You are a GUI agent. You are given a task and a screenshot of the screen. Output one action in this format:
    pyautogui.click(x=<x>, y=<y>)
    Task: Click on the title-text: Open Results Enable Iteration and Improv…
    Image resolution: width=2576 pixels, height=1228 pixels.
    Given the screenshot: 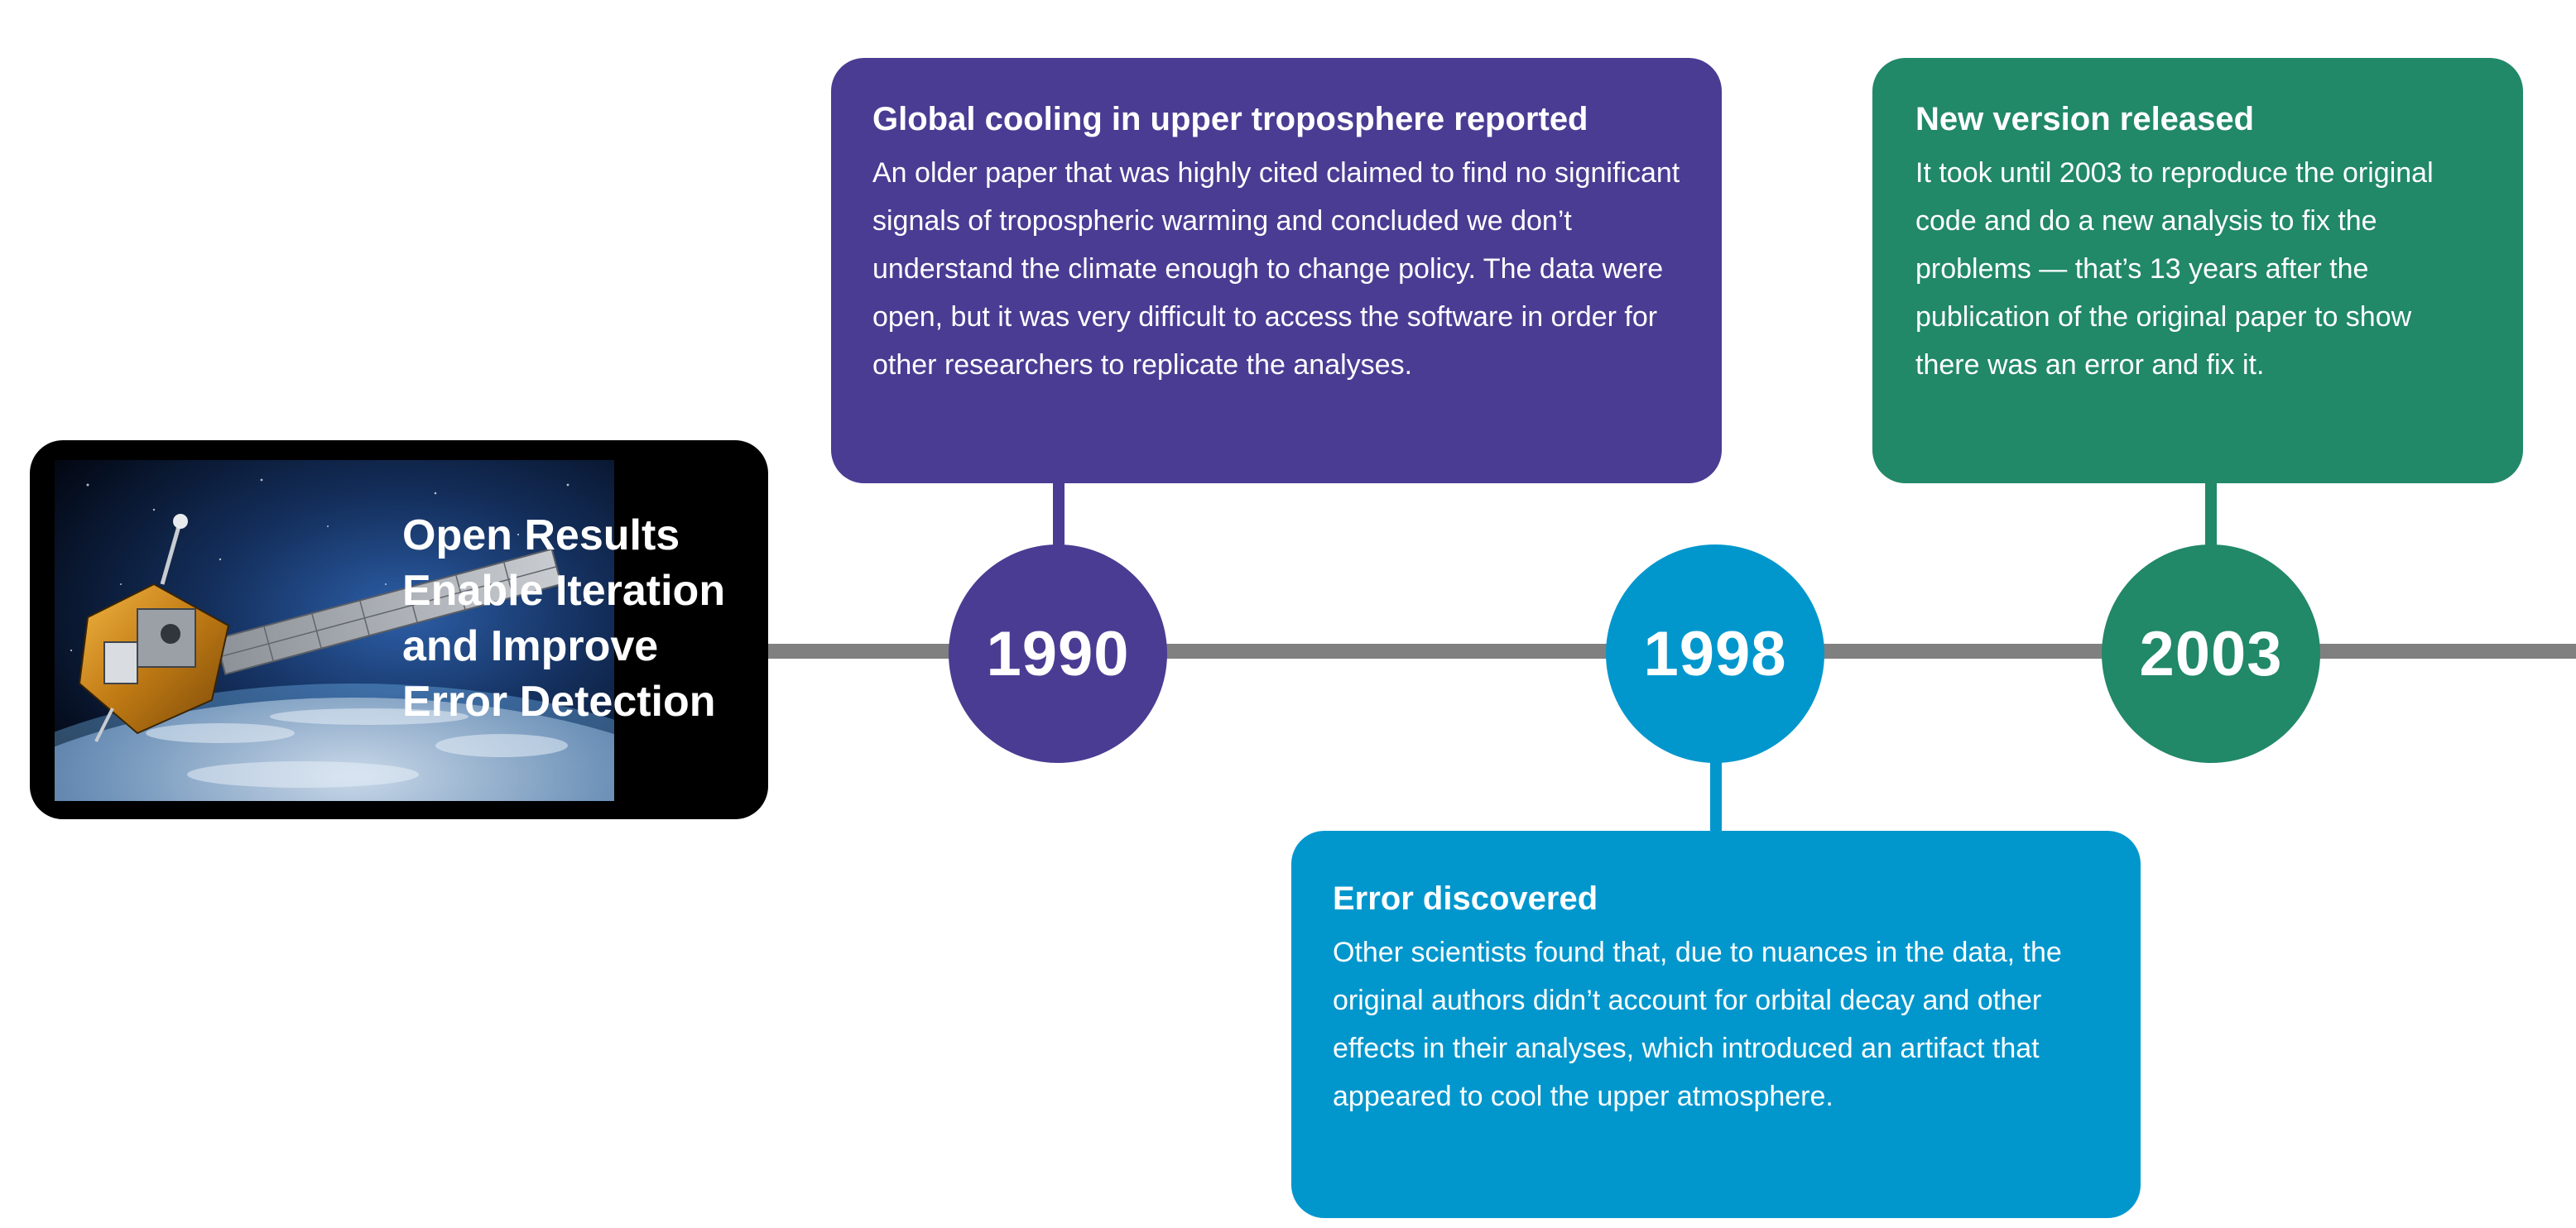 What is the action you would take?
    pyautogui.click(x=564, y=618)
    